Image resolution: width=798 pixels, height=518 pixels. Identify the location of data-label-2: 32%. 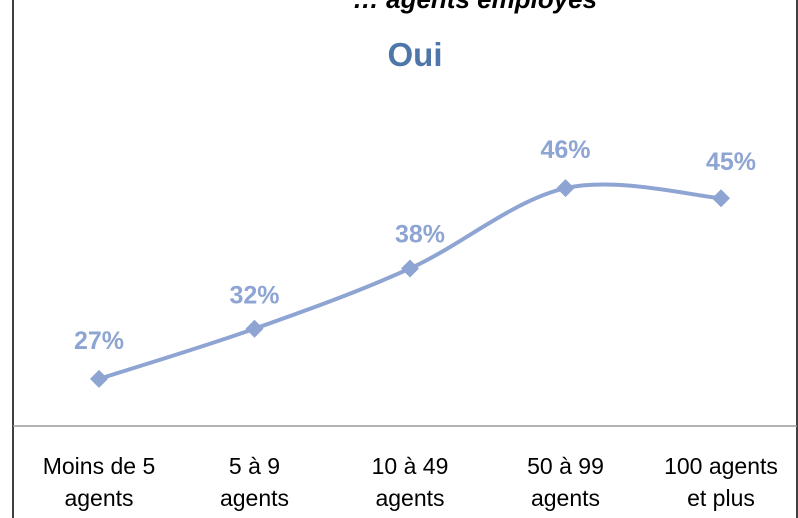
(254, 296).